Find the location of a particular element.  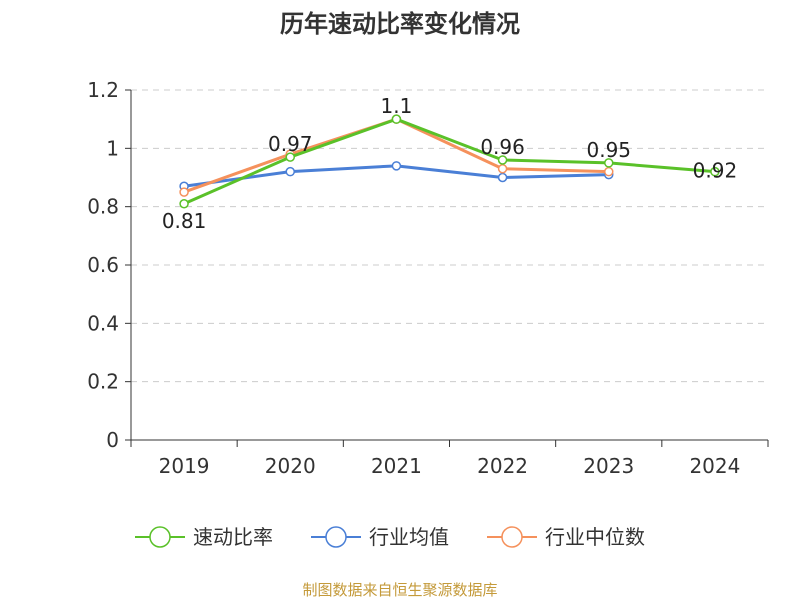

legend-label: 行业中位数 is located at coordinates (595, 537).